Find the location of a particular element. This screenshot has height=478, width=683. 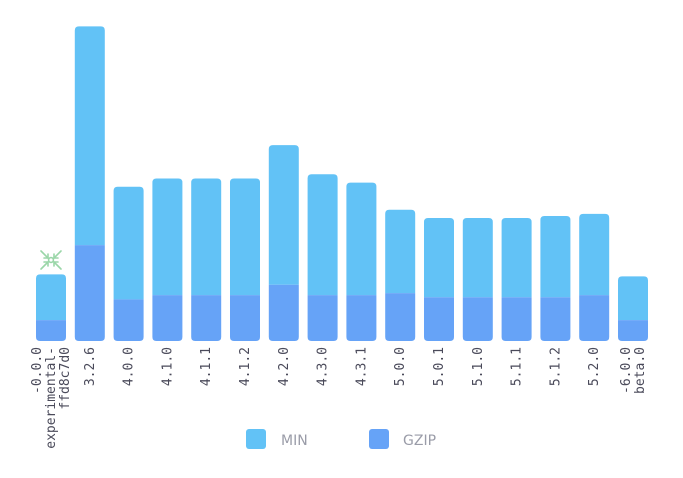

legend-label-min: MIN is located at coordinates (294, 441).